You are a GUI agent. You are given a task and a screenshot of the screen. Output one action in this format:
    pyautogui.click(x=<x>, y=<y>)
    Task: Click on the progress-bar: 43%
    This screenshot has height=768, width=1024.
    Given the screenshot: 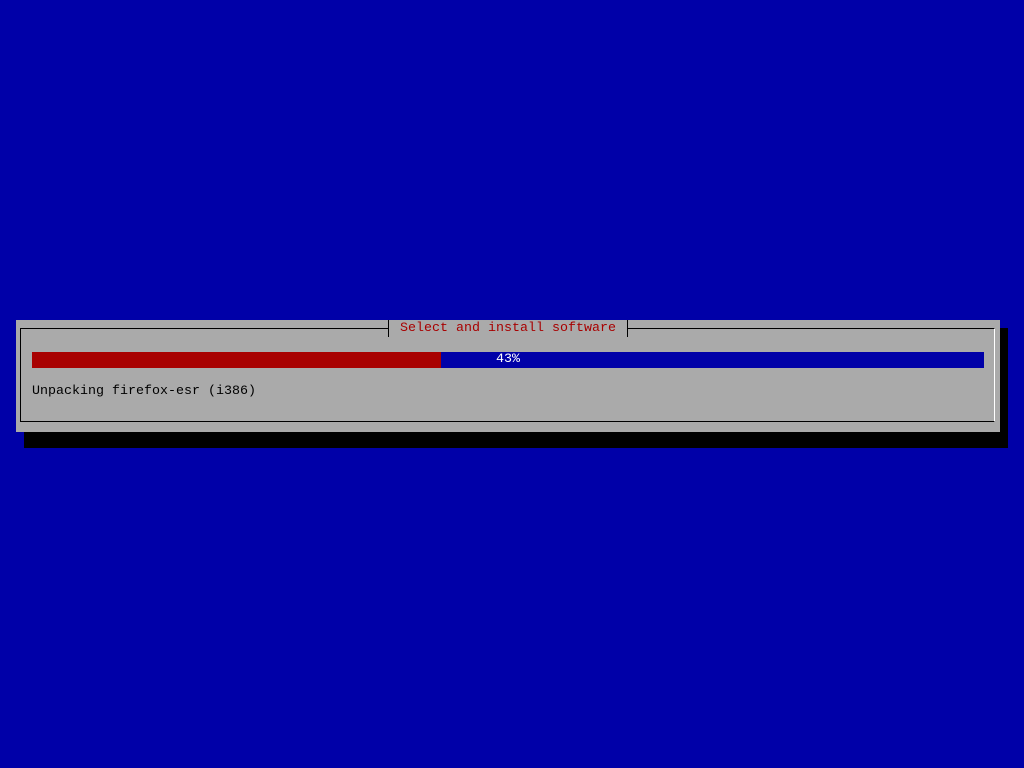 What is the action you would take?
    pyautogui.click(x=508, y=360)
    